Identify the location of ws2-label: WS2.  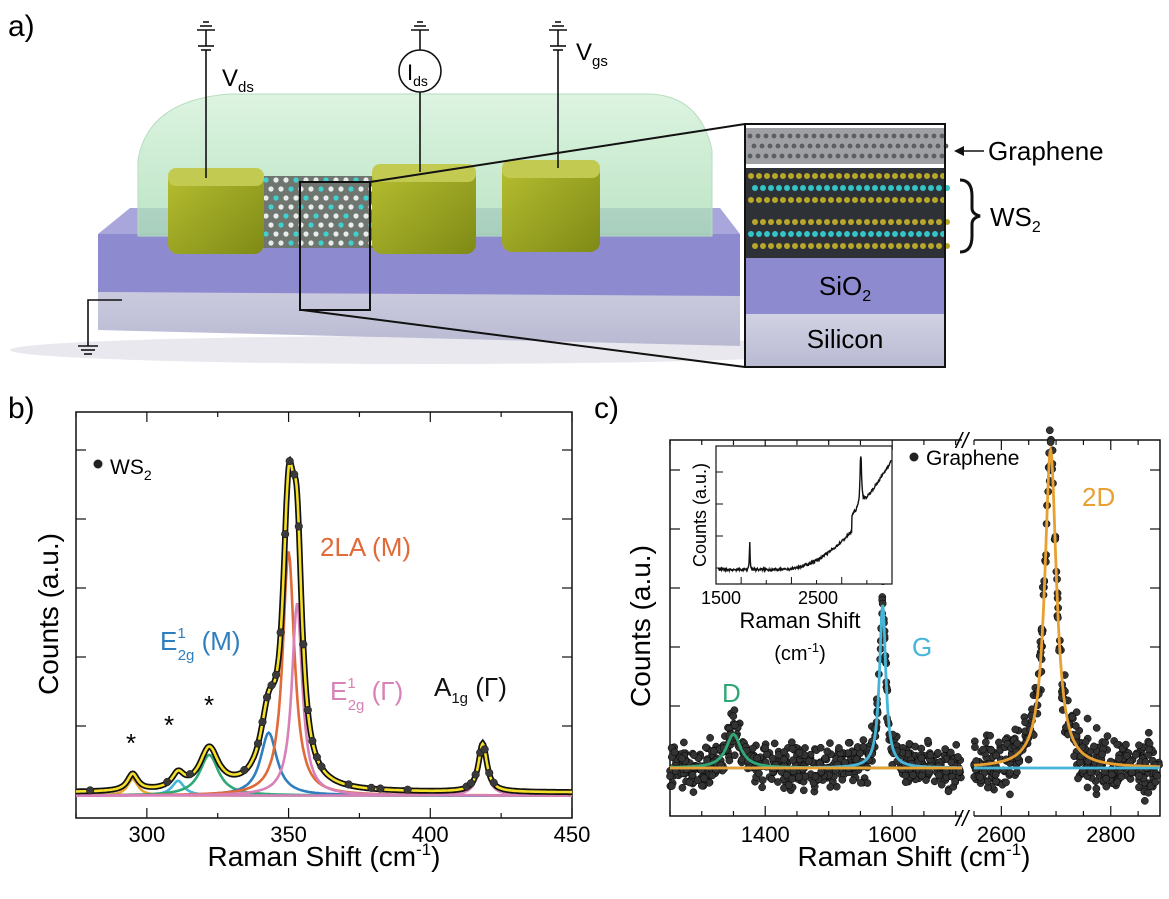
(1015, 219).